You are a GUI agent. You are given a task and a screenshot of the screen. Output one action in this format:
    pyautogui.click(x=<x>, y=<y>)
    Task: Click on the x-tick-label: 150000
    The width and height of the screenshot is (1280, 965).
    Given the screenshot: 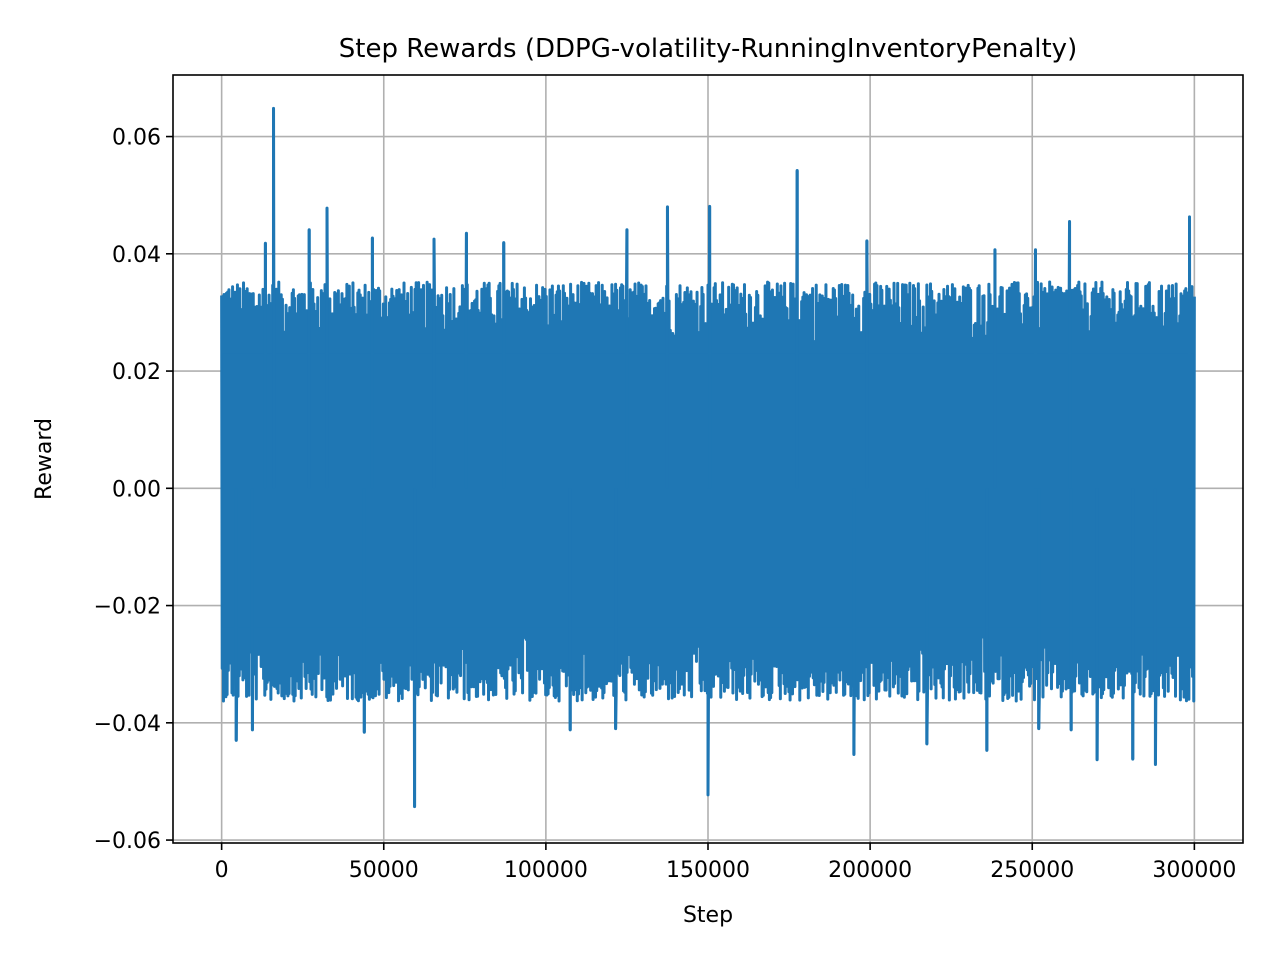 What is the action you would take?
    pyautogui.click(x=708, y=870)
    